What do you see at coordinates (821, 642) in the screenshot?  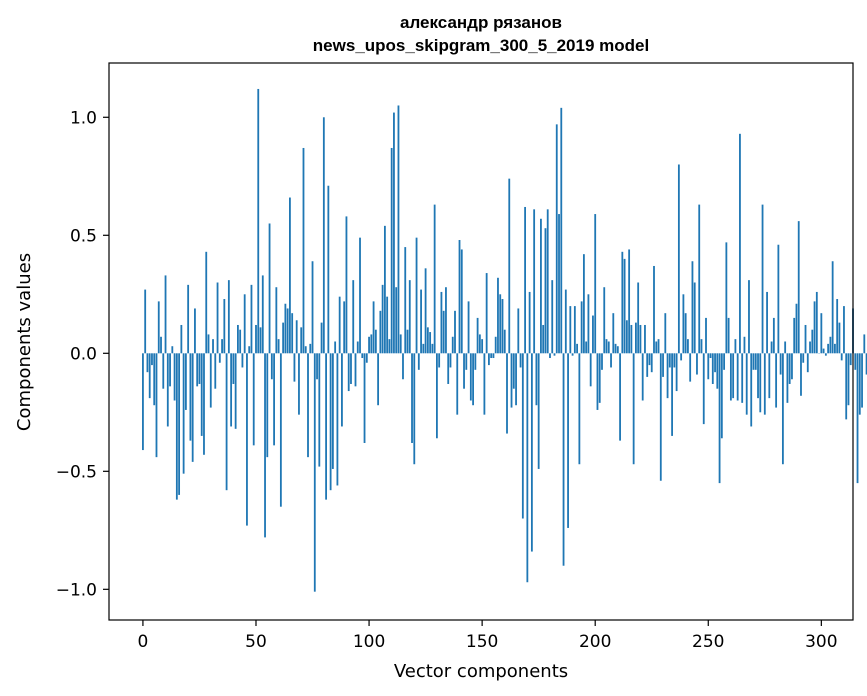 I see `x-tick-label: 300` at bounding box center [821, 642].